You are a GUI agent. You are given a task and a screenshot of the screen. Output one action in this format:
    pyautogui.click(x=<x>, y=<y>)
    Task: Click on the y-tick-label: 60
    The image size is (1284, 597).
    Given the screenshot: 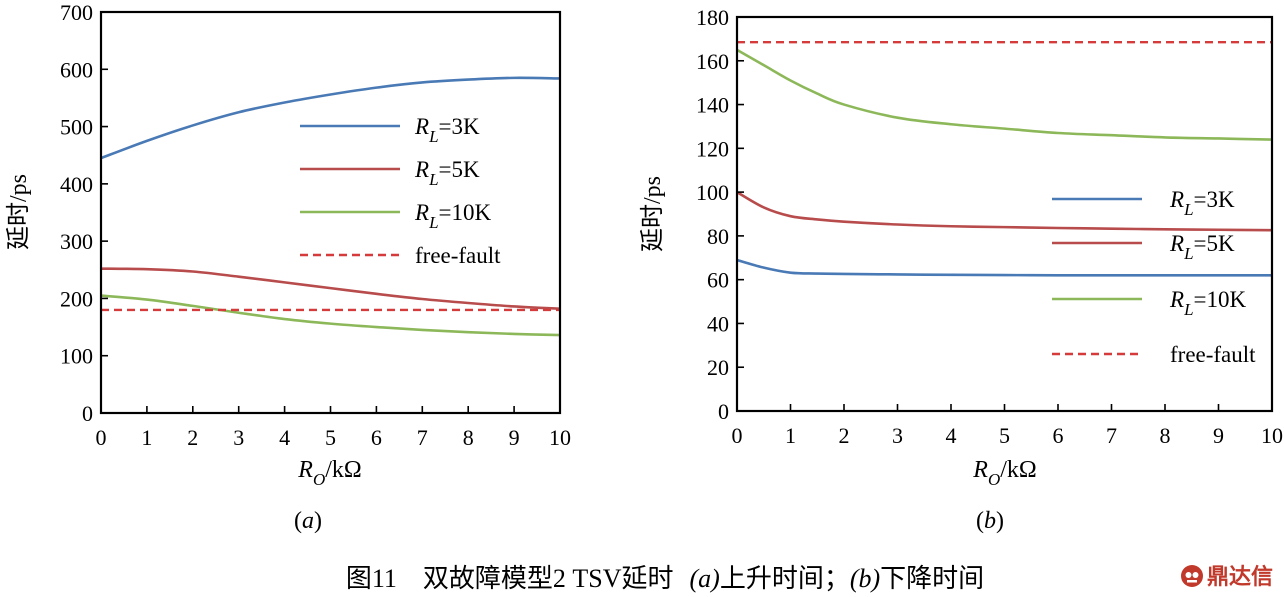 What is the action you would take?
    pyautogui.click(x=718, y=280)
    